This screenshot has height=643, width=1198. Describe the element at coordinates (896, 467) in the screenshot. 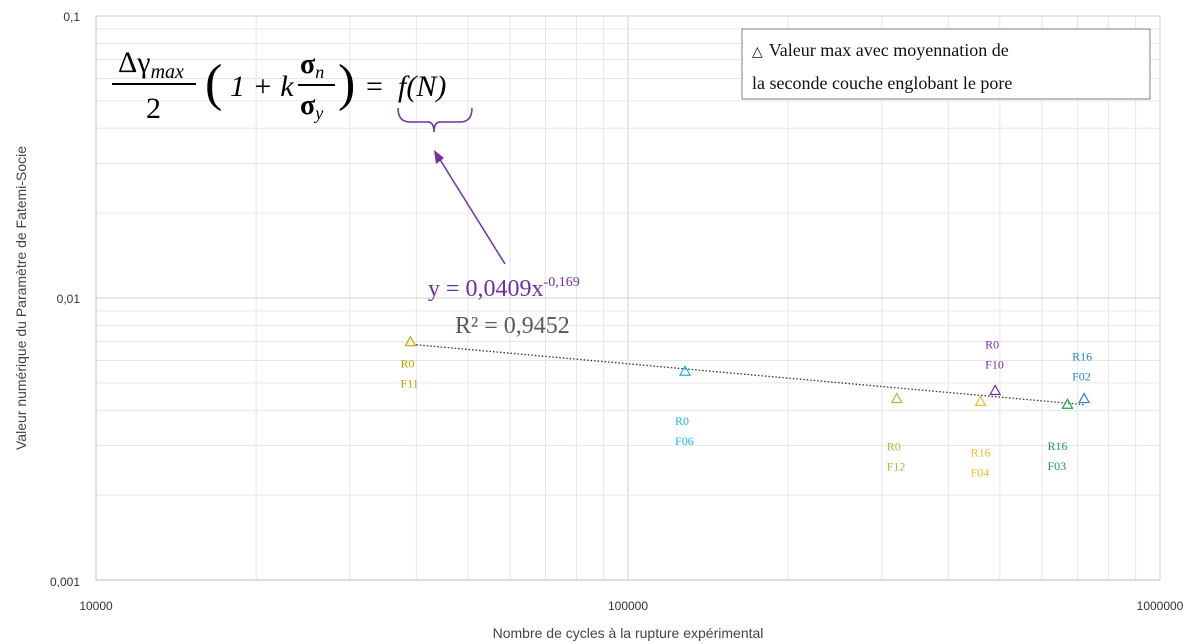

I see `point-label-line-2: F12` at that location.